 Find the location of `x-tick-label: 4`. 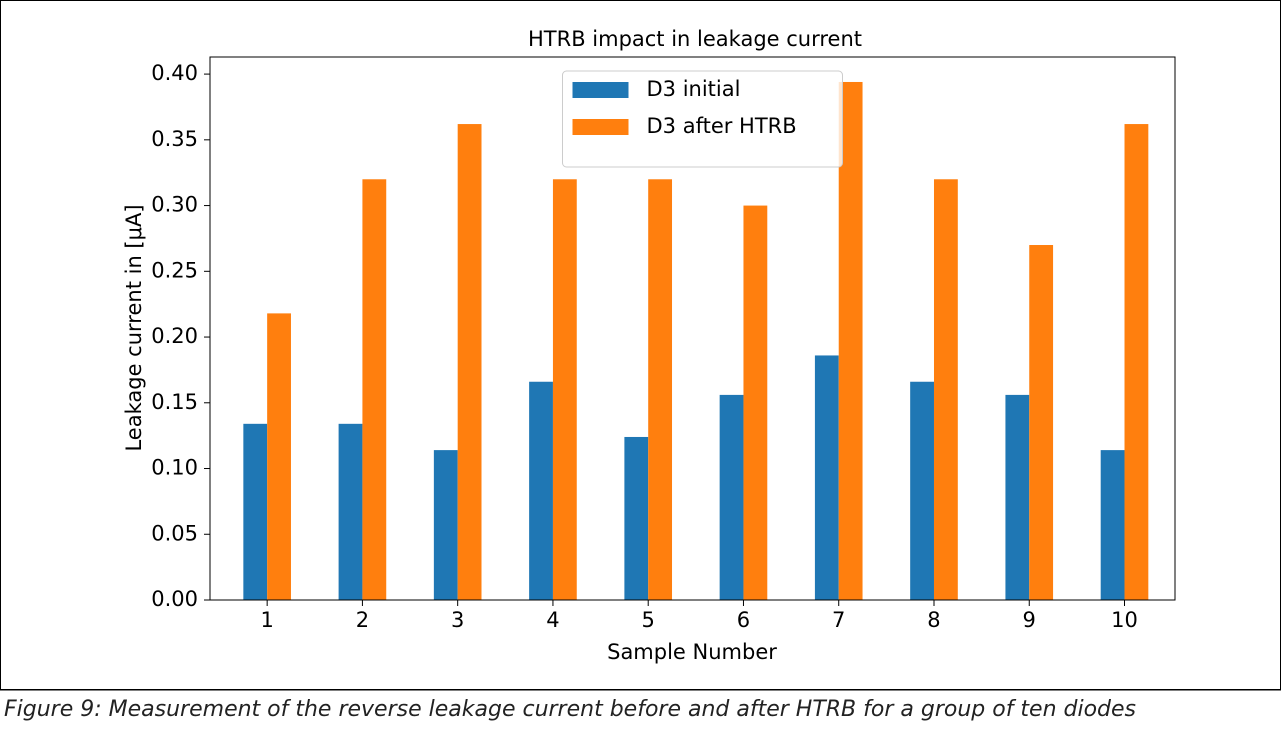

x-tick-label: 4 is located at coordinates (552, 620).